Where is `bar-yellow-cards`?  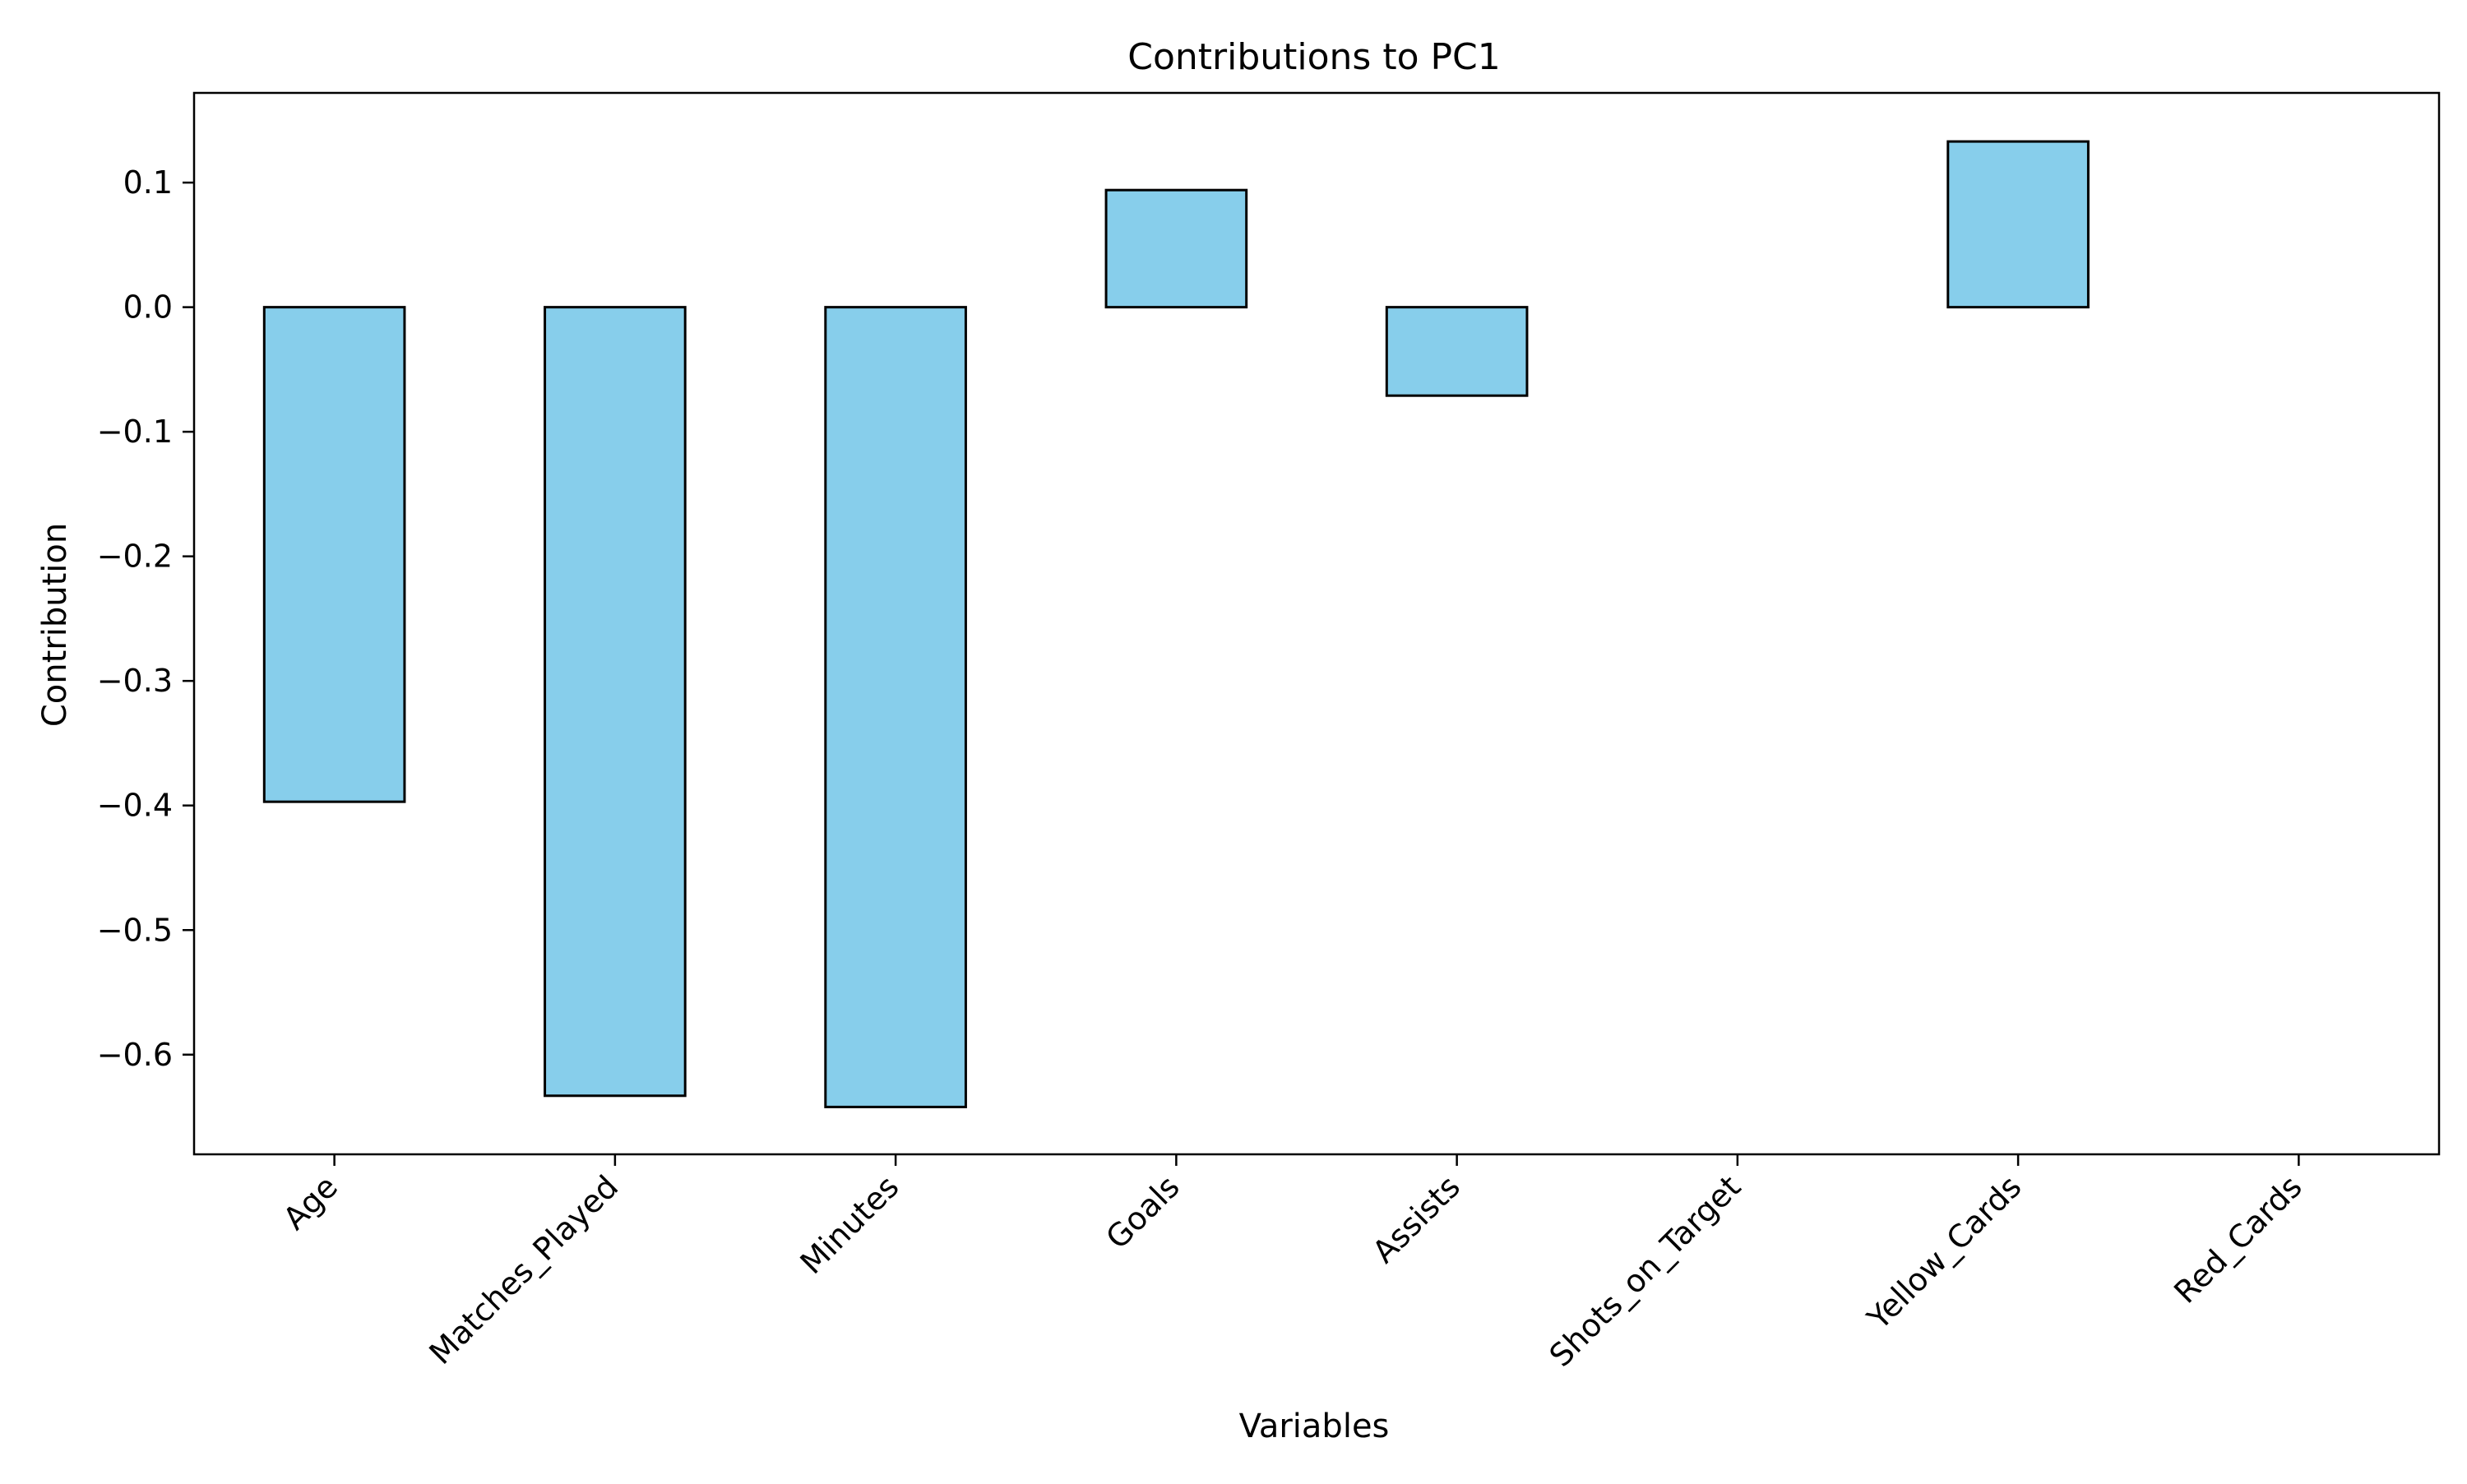
bar-yellow-cards is located at coordinates (2018, 224).